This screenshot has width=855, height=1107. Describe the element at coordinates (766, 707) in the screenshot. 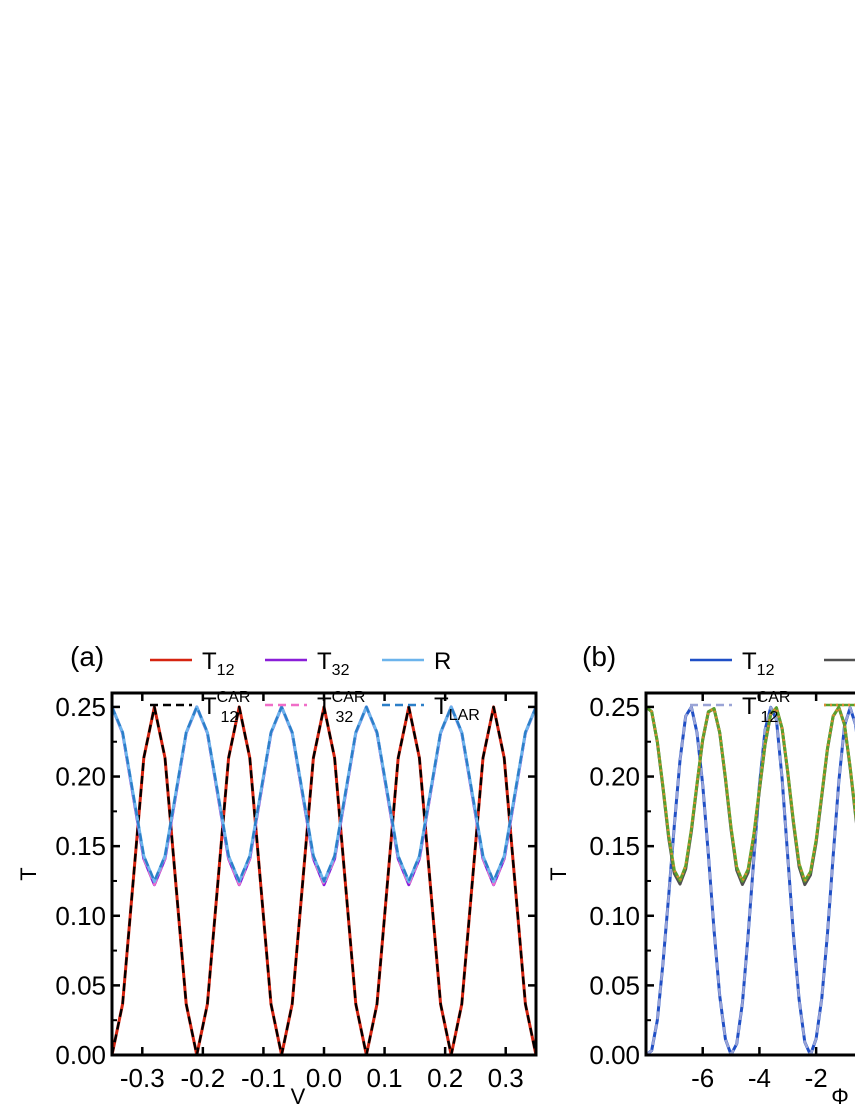

I see `legend-label-t12car: TCAR 12` at that location.